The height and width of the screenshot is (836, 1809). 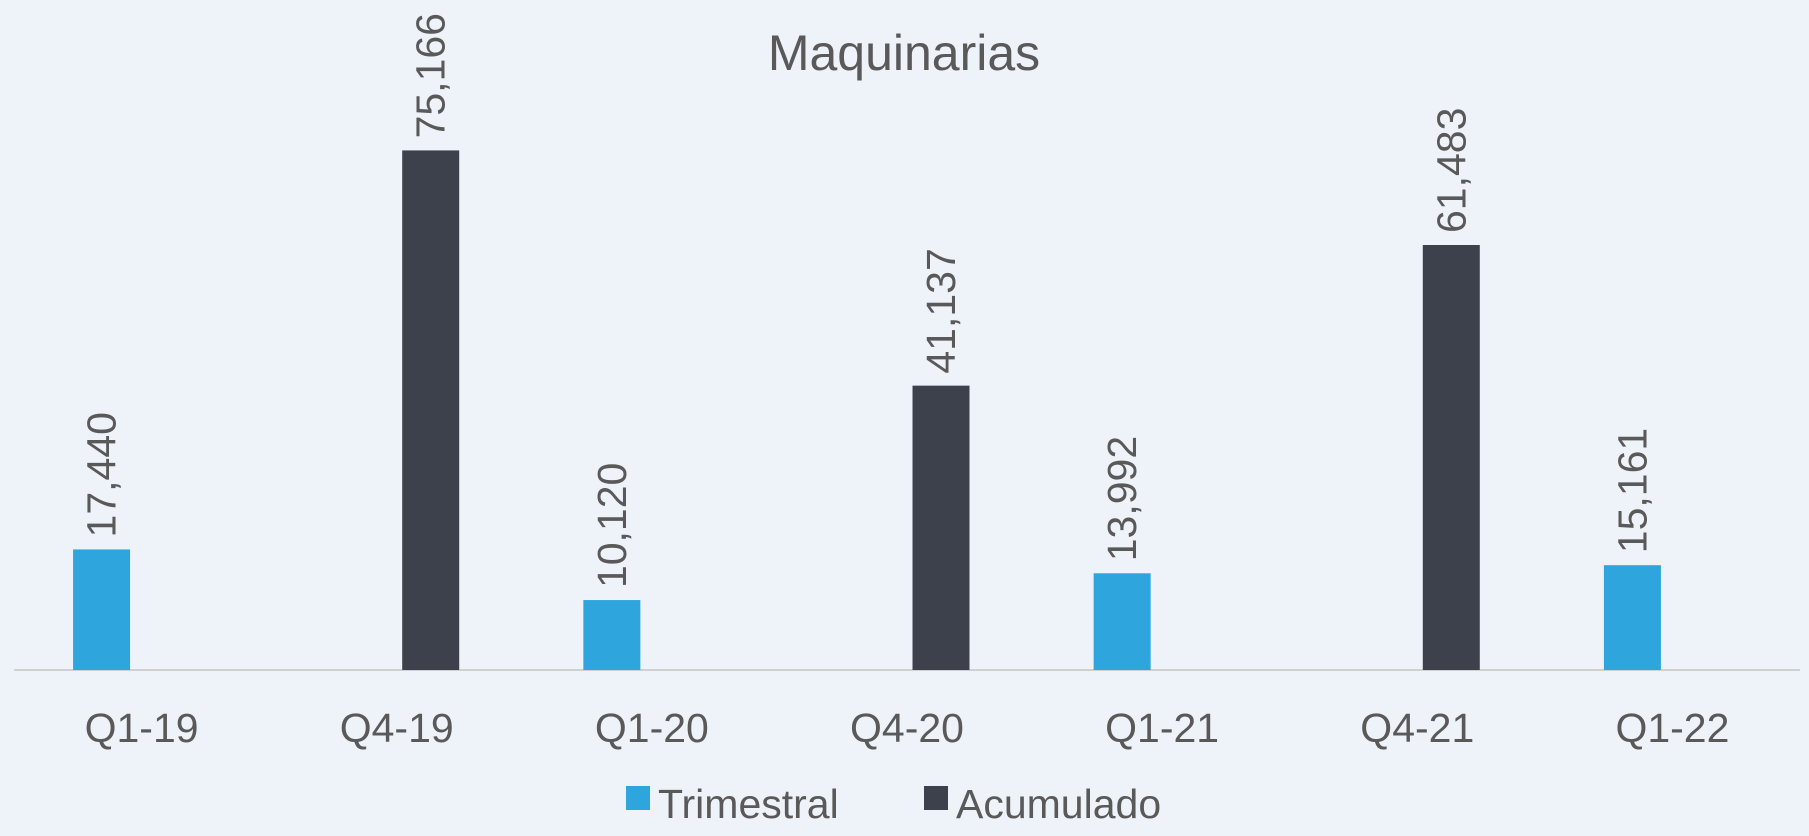 What do you see at coordinates (1417, 728) in the screenshot?
I see `x-tick-label: Q4-21` at bounding box center [1417, 728].